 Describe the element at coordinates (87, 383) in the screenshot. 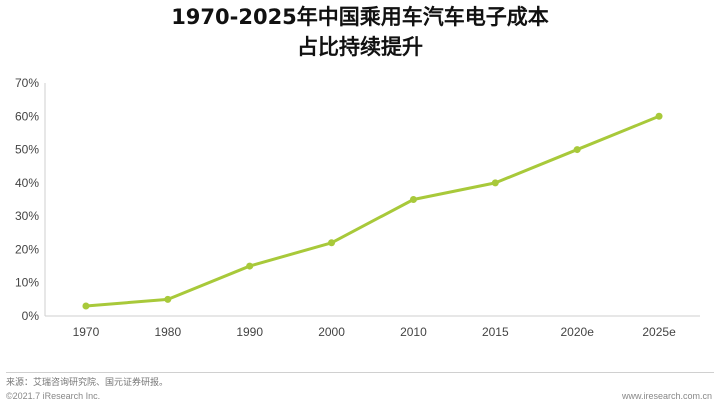

I see `source-note: 来源：艾瑞咨询研究院、国元证券研报。` at that location.